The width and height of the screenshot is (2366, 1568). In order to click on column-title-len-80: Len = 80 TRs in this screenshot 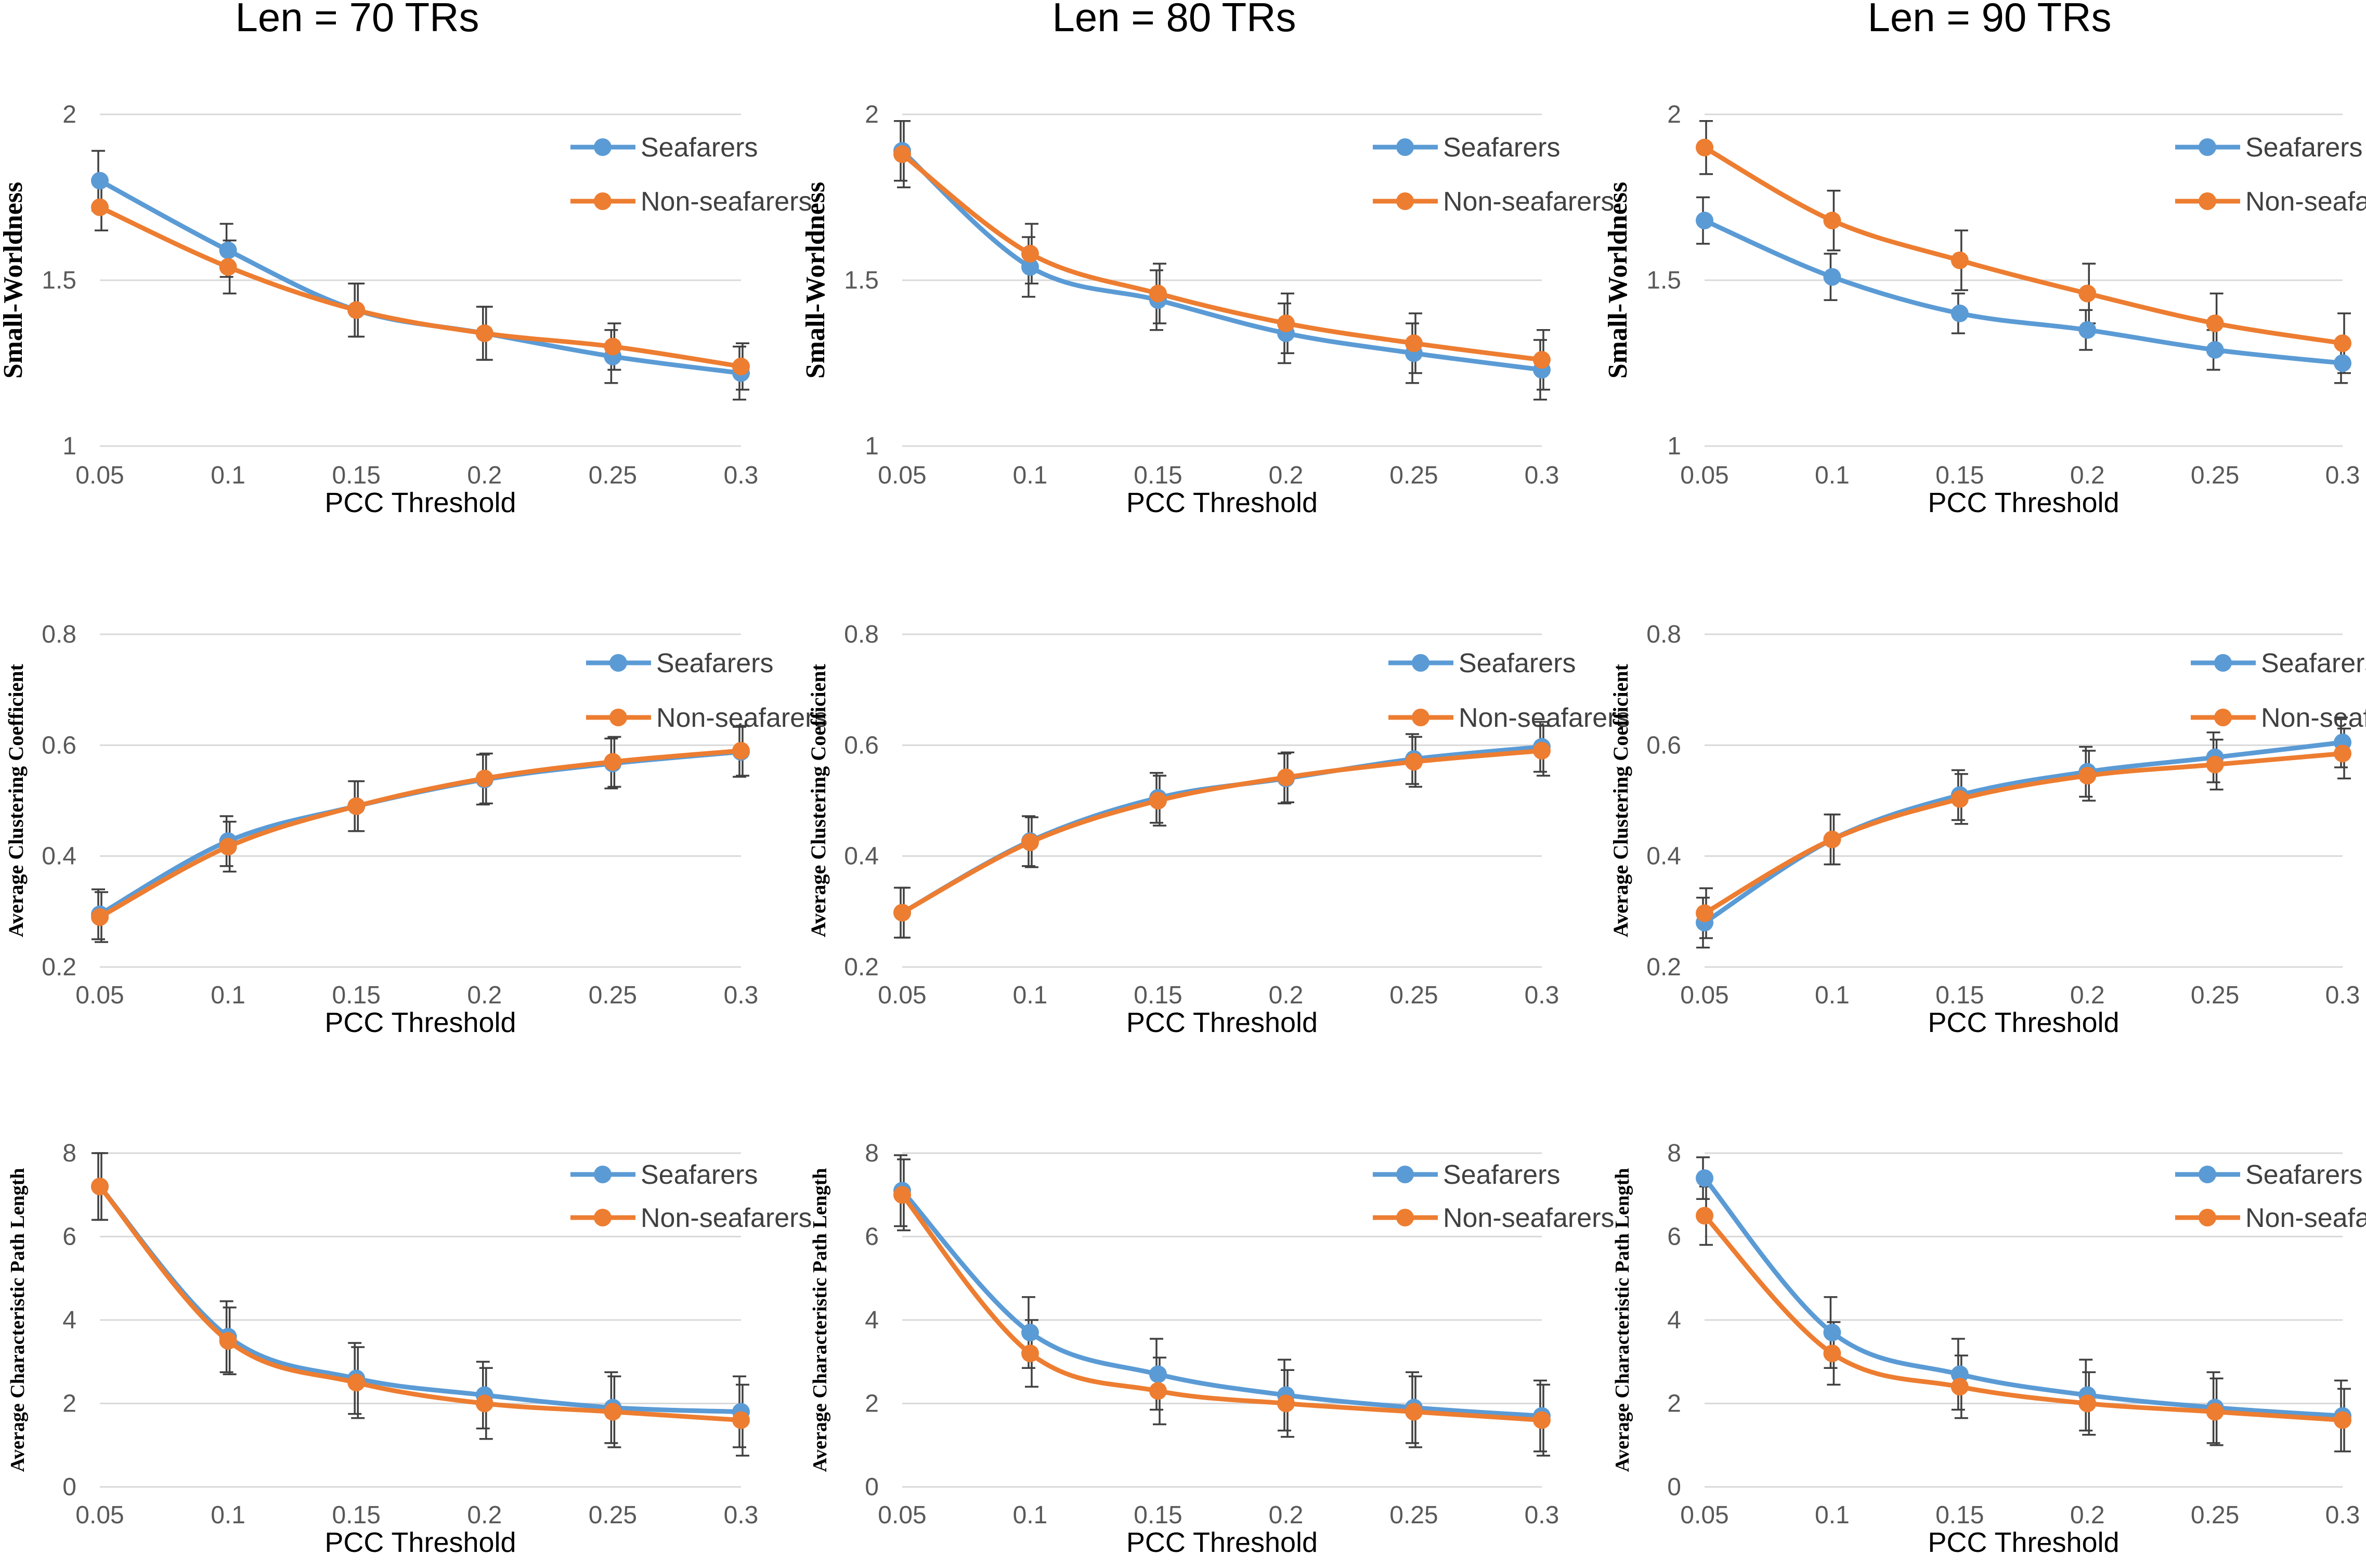, I will do `click(1174, 20)`.